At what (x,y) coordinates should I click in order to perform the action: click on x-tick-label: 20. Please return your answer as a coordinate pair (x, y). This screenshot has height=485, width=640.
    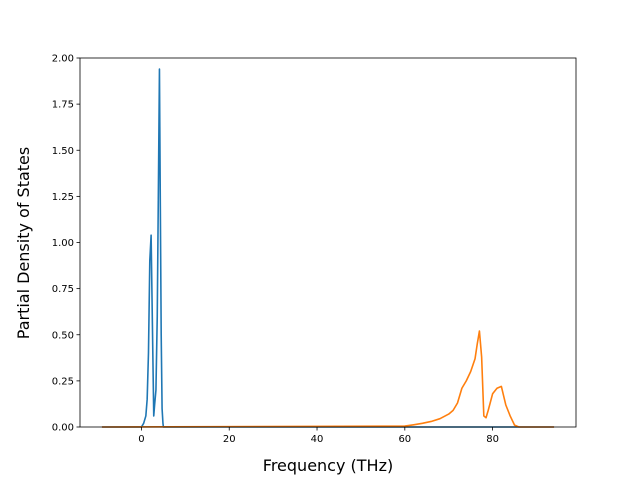
    Looking at the image, I should click on (229, 439).